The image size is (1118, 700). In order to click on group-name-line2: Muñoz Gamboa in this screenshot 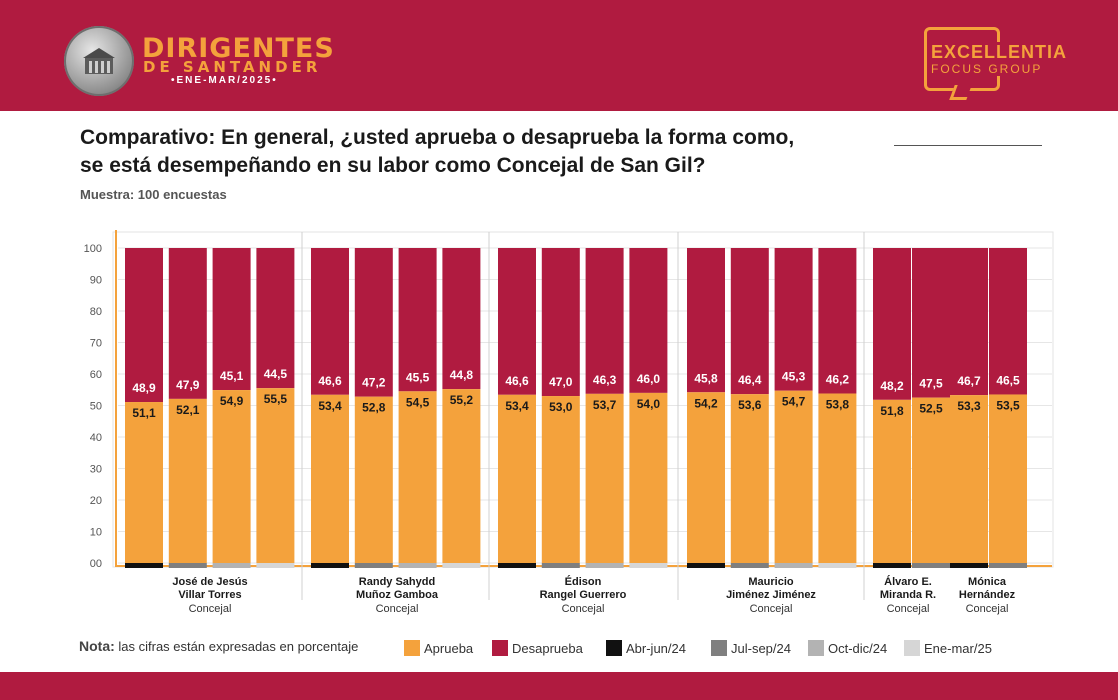, I will do `click(397, 595)`.